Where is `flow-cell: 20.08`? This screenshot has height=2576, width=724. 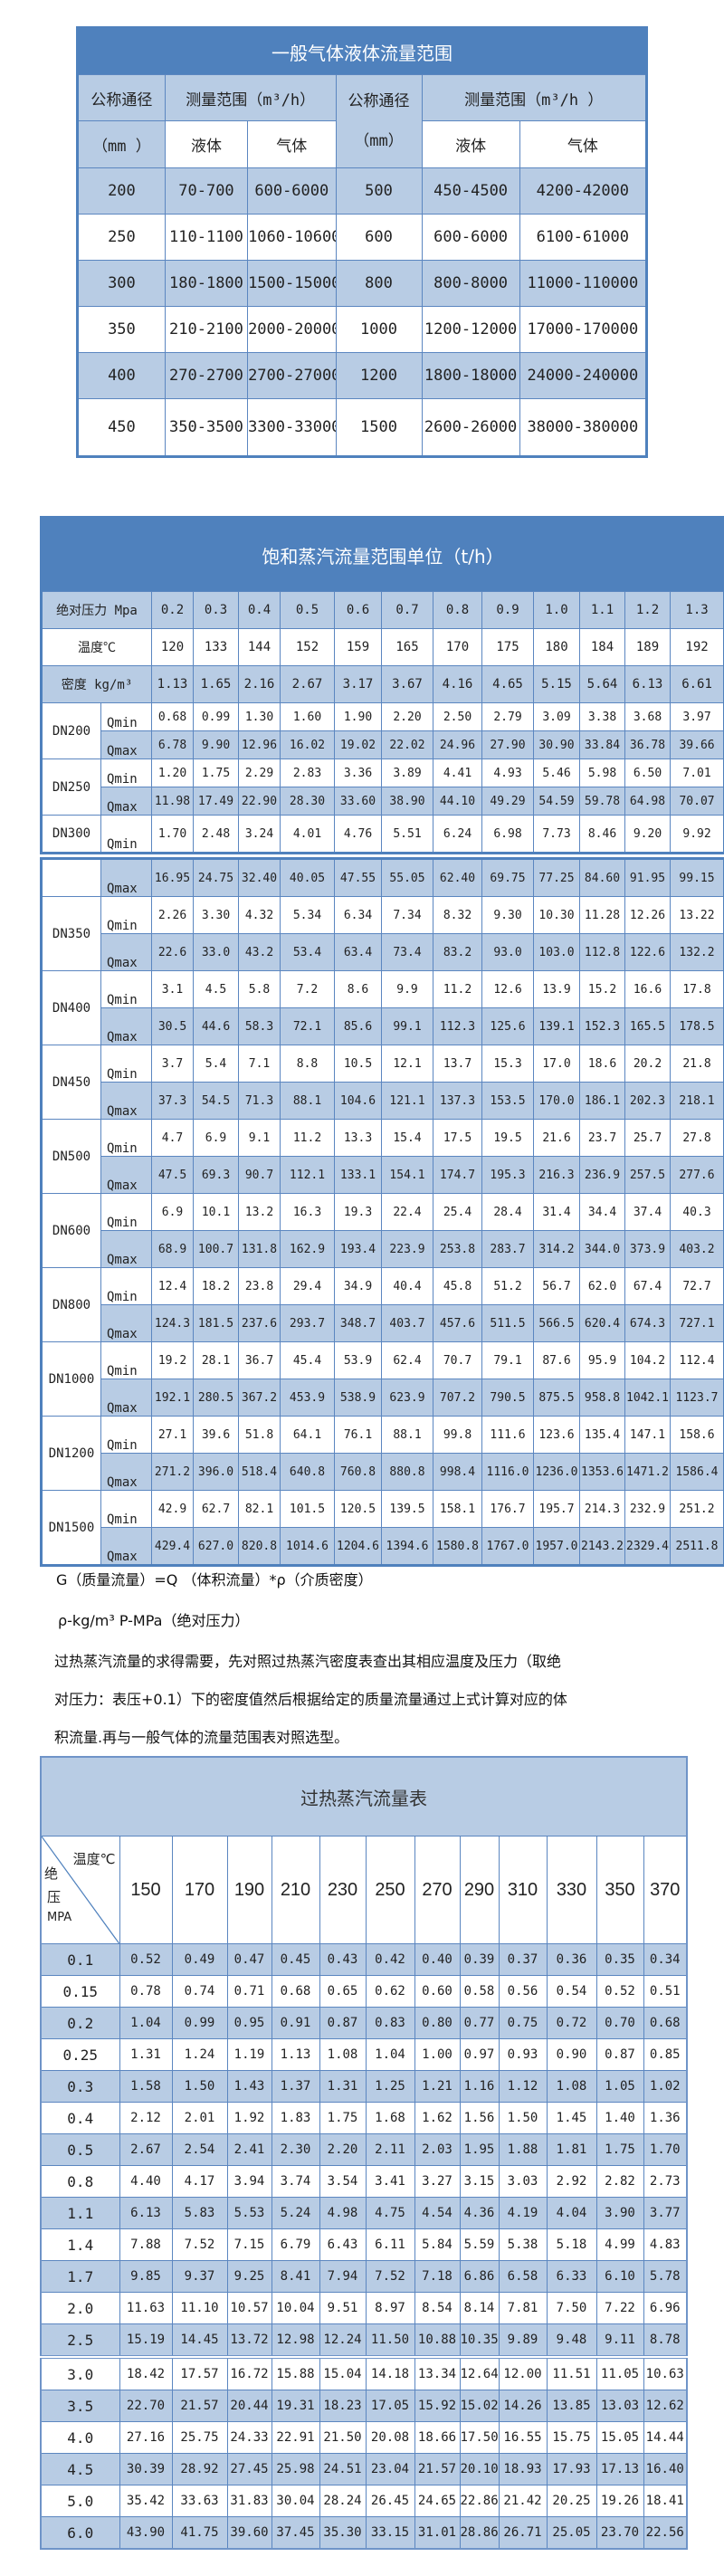 flow-cell: 20.08 is located at coordinates (390, 2437).